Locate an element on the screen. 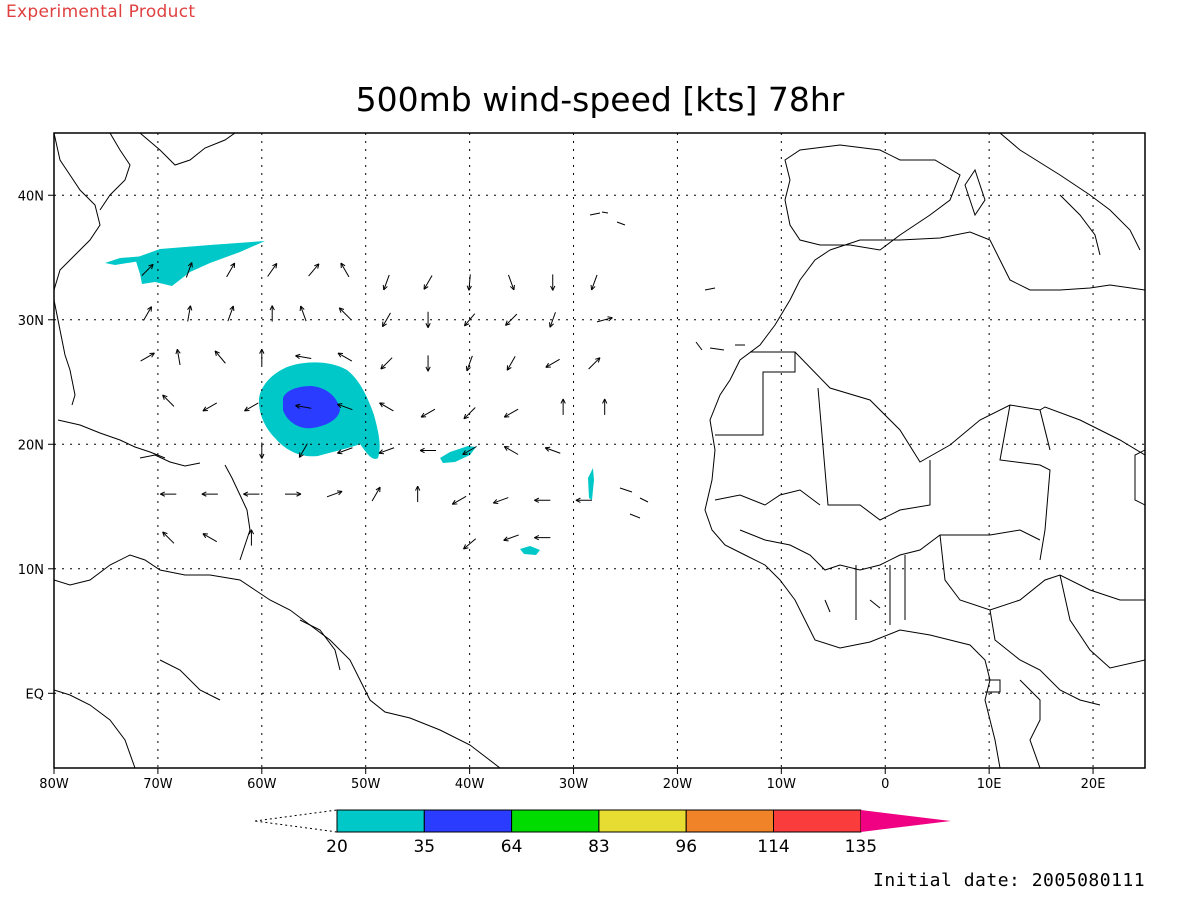 This screenshot has height=900, width=1200. x-tick-label: 0 is located at coordinates (885, 784).